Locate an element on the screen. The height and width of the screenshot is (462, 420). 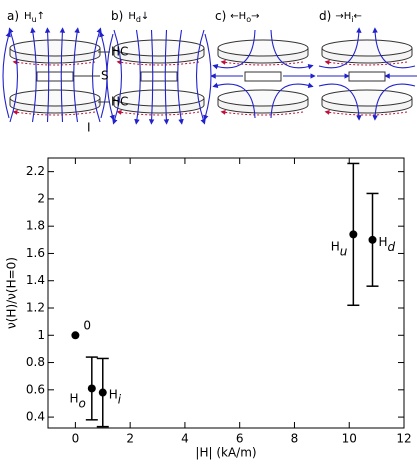
field-prefix: ← is located at coordinates (234, 16).